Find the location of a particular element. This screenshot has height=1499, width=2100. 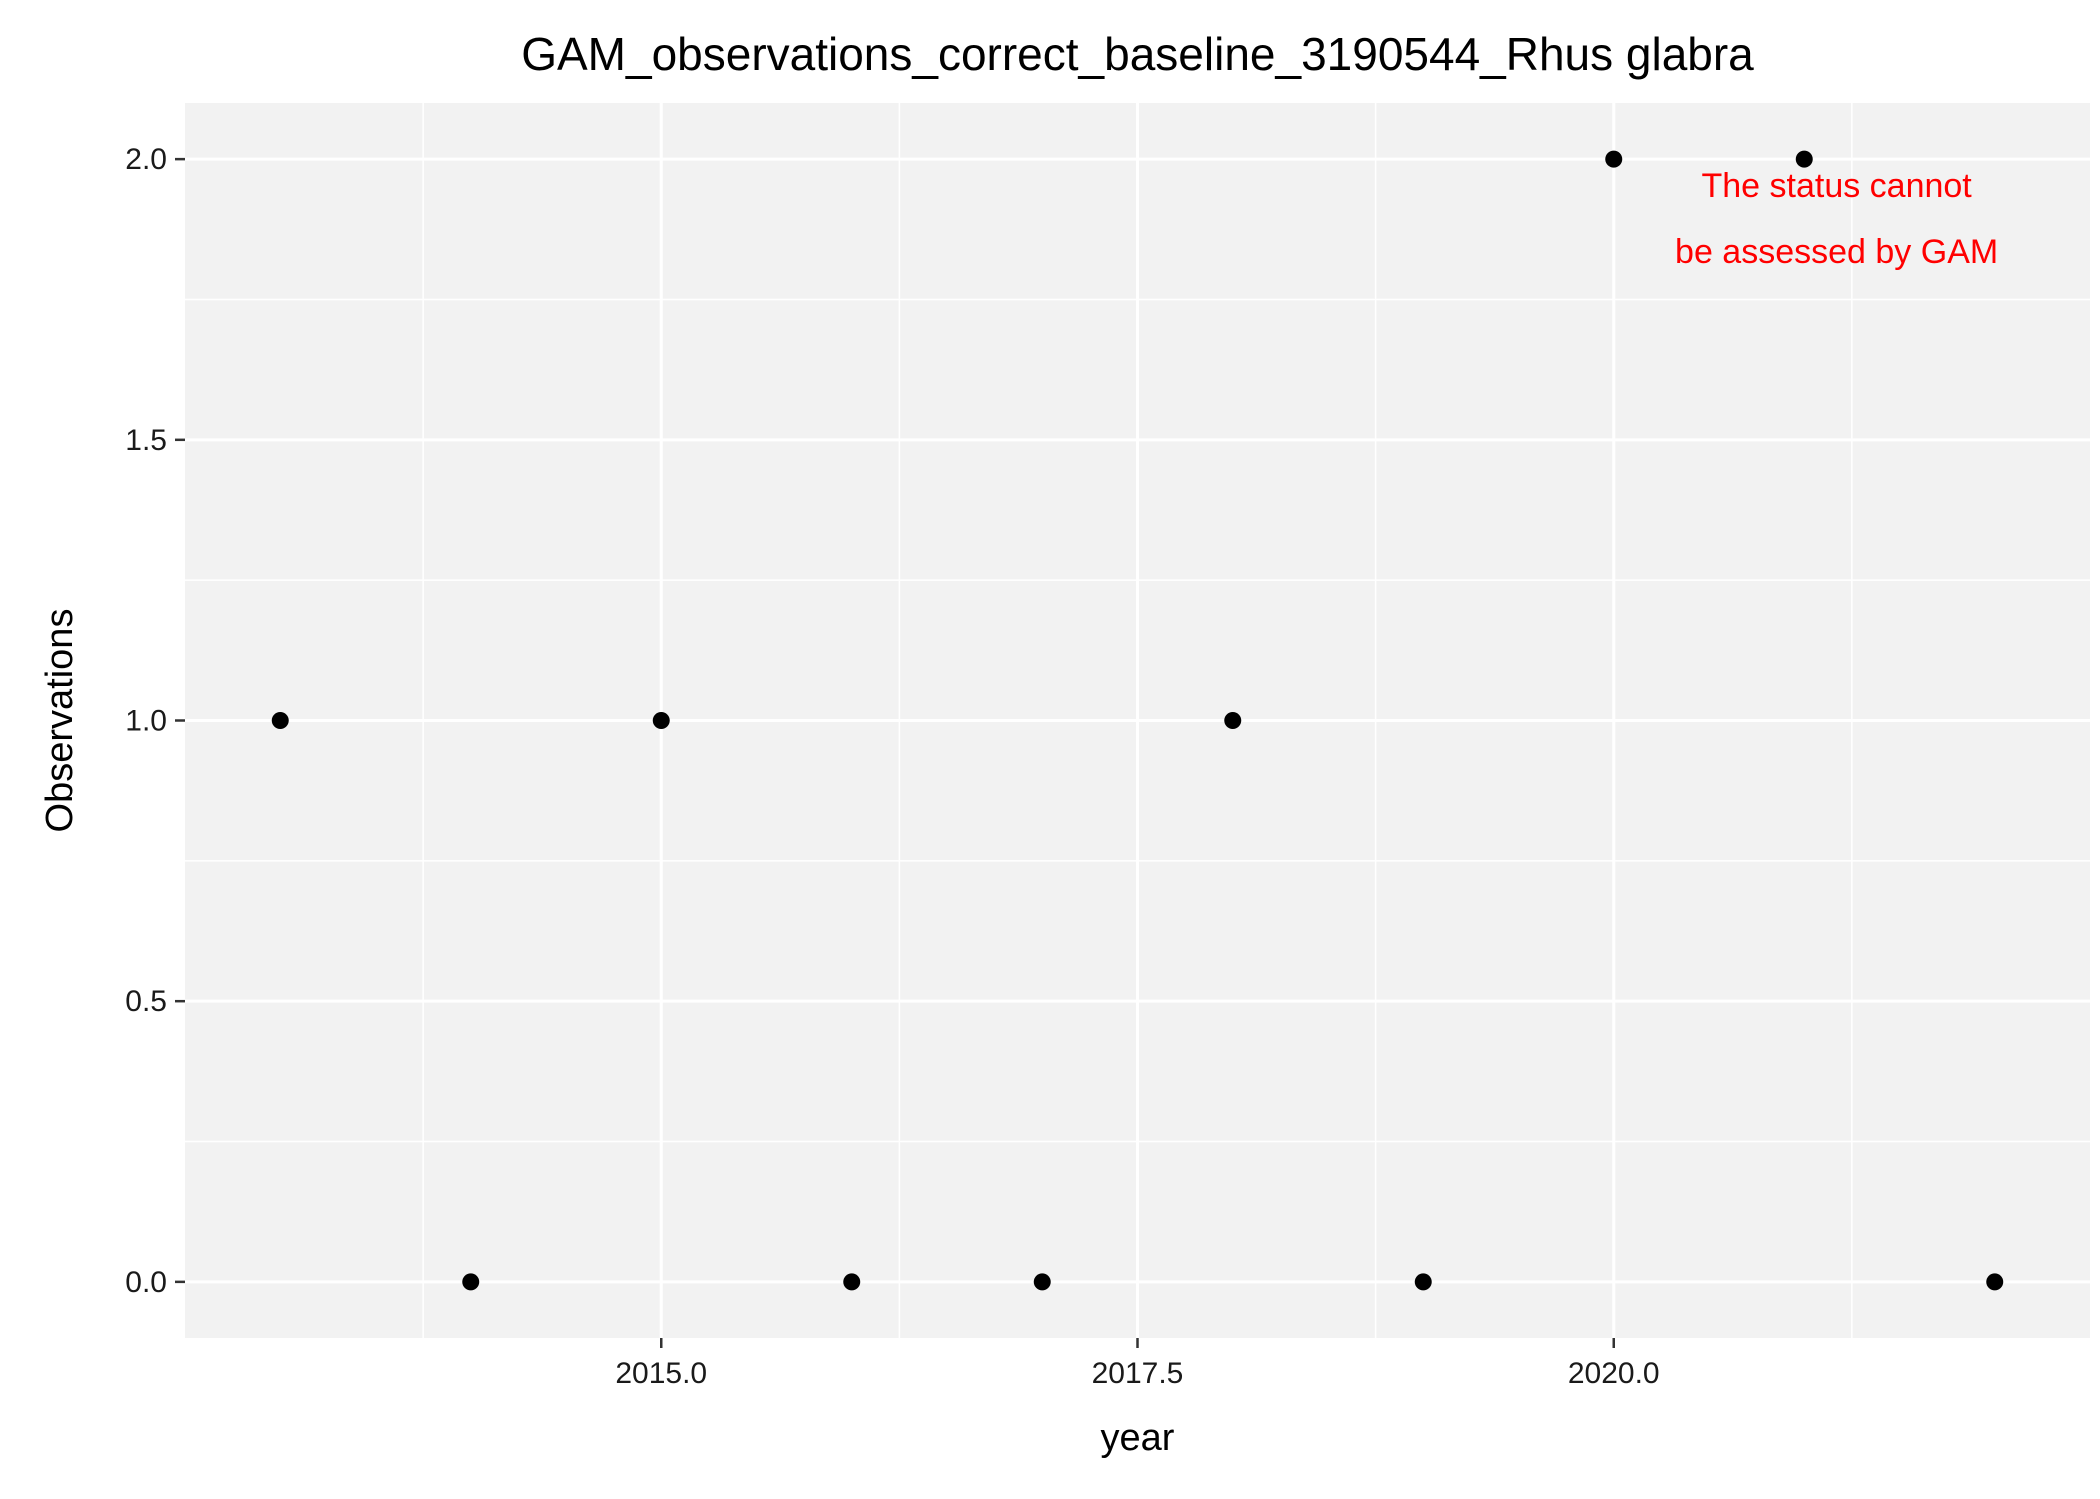

x-tick-label: 2015.0 is located at coordinates (661, 1373).